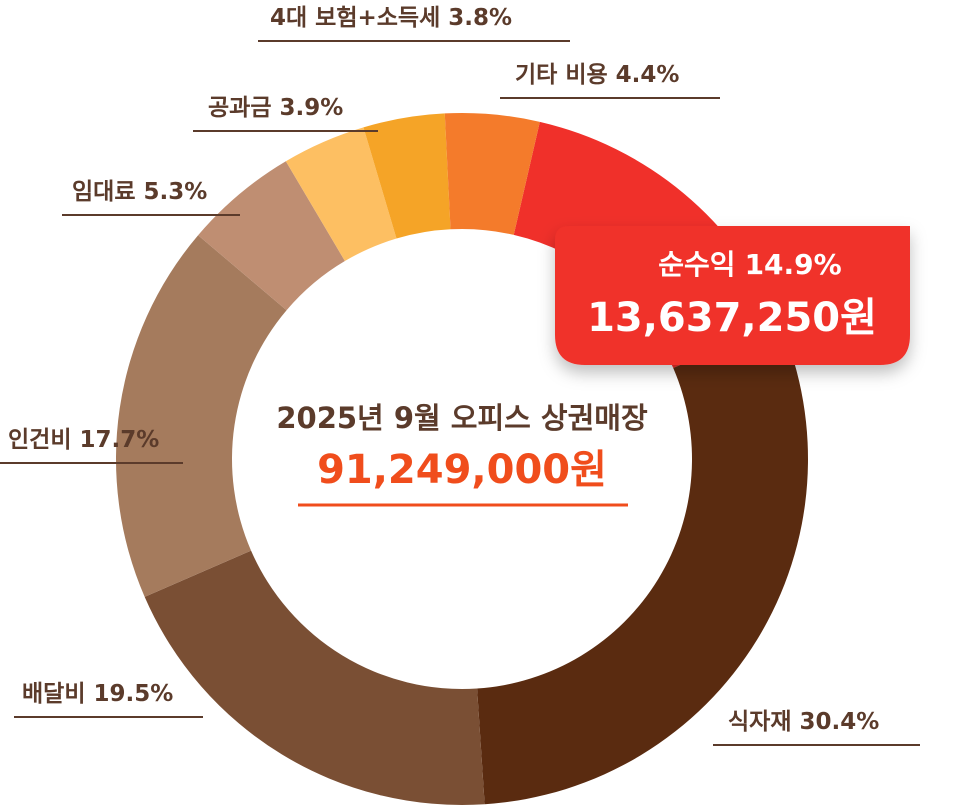 This screenshot has height=806, width=967. I want to click on chart-title: 2025년 9월 오피스 상권매장, so click(462, 418).